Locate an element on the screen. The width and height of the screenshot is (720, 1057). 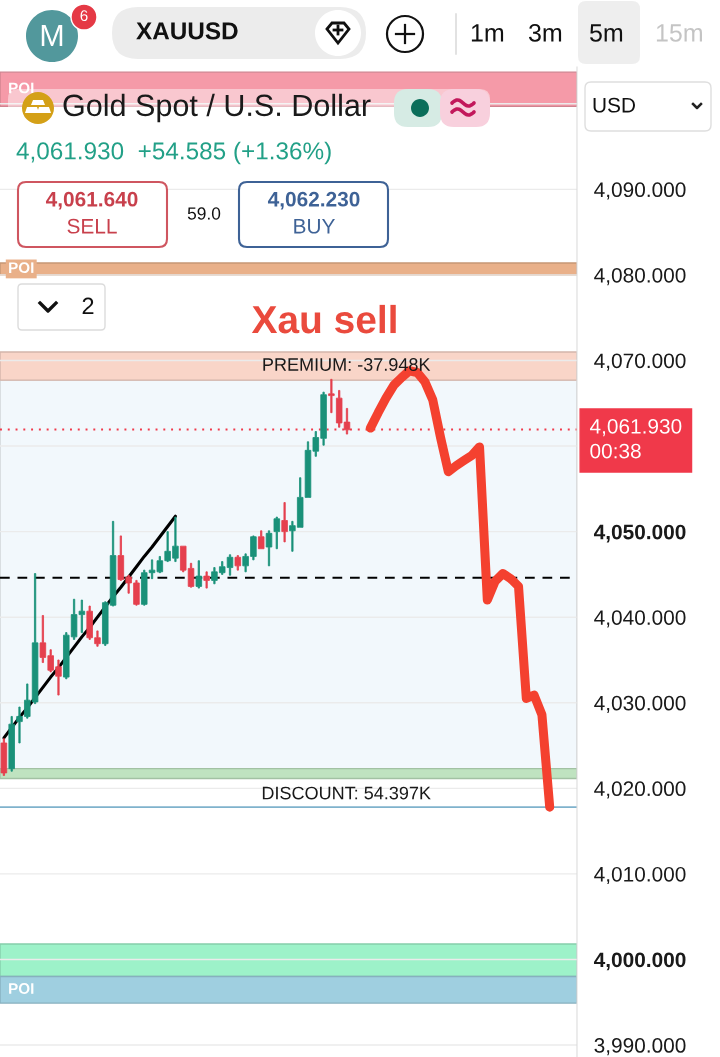
y-tick-label: 4,020.000 is located at coordinates (640, 790).